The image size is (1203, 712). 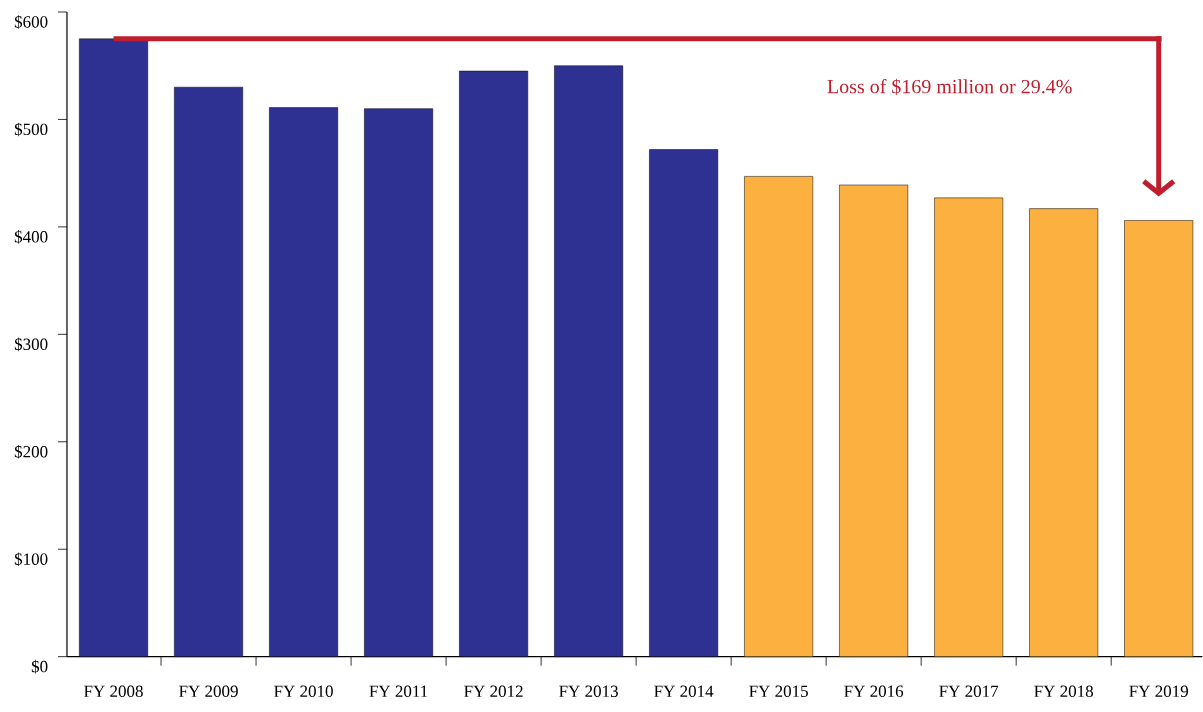 I want to click on x-tick-label: FY 2017, so click(x=969, y=691).